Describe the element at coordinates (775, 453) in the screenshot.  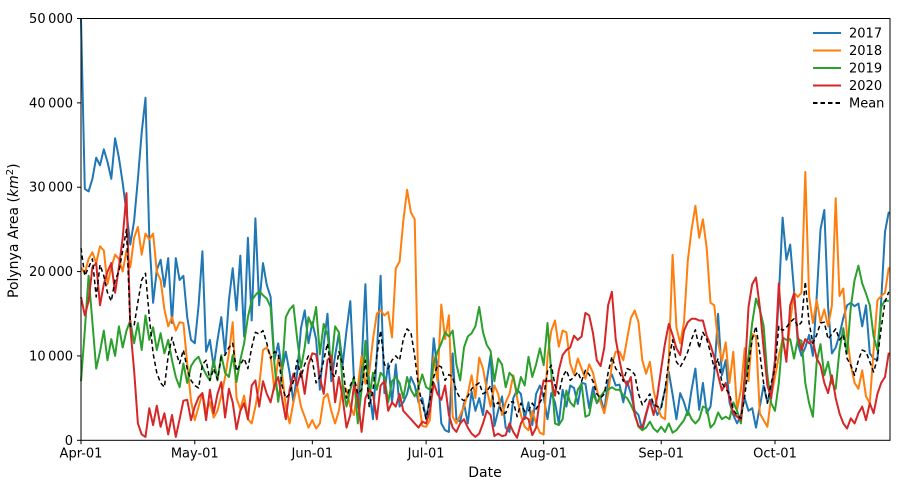
I see `x-tick-label: Oct-01` at that location.